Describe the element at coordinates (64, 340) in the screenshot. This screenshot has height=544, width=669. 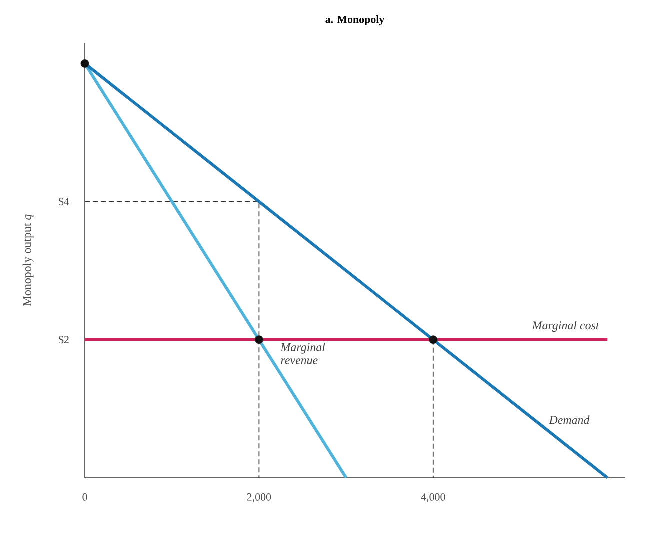
I see `y-tick-label: $2` at that location.